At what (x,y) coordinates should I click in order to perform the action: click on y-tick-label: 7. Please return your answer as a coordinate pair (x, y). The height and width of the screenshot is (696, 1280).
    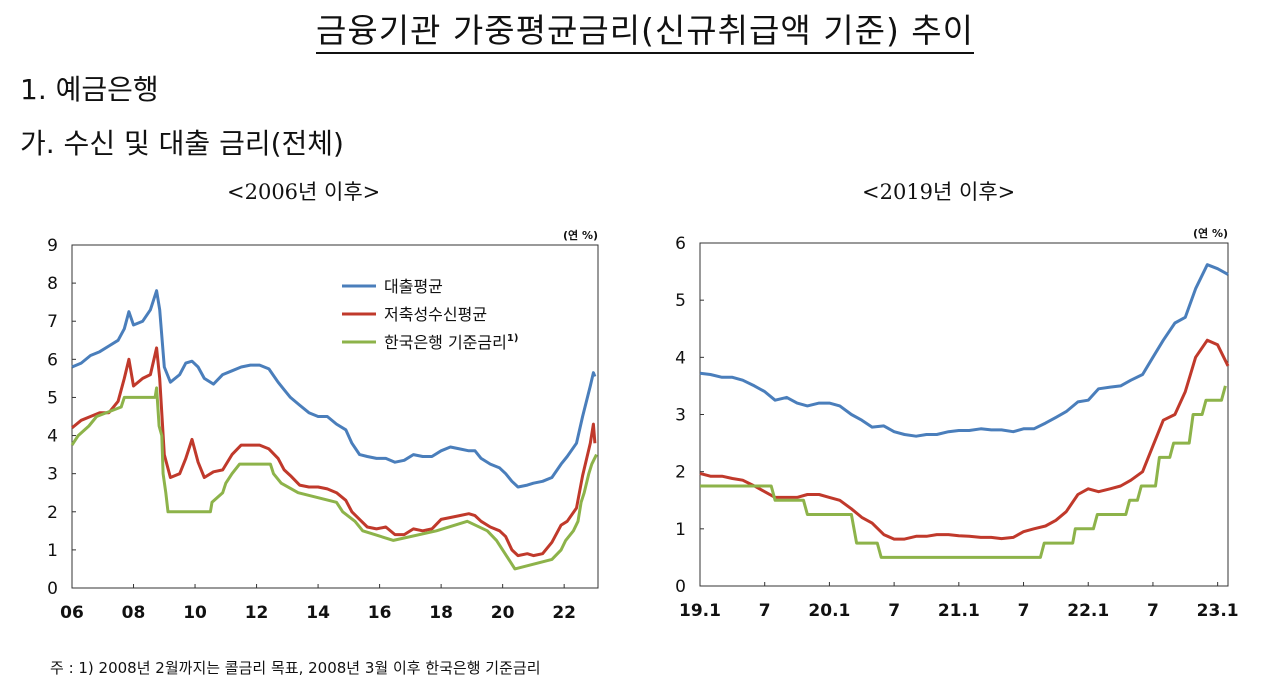
    Looking at the image, I should click on (52, 322).